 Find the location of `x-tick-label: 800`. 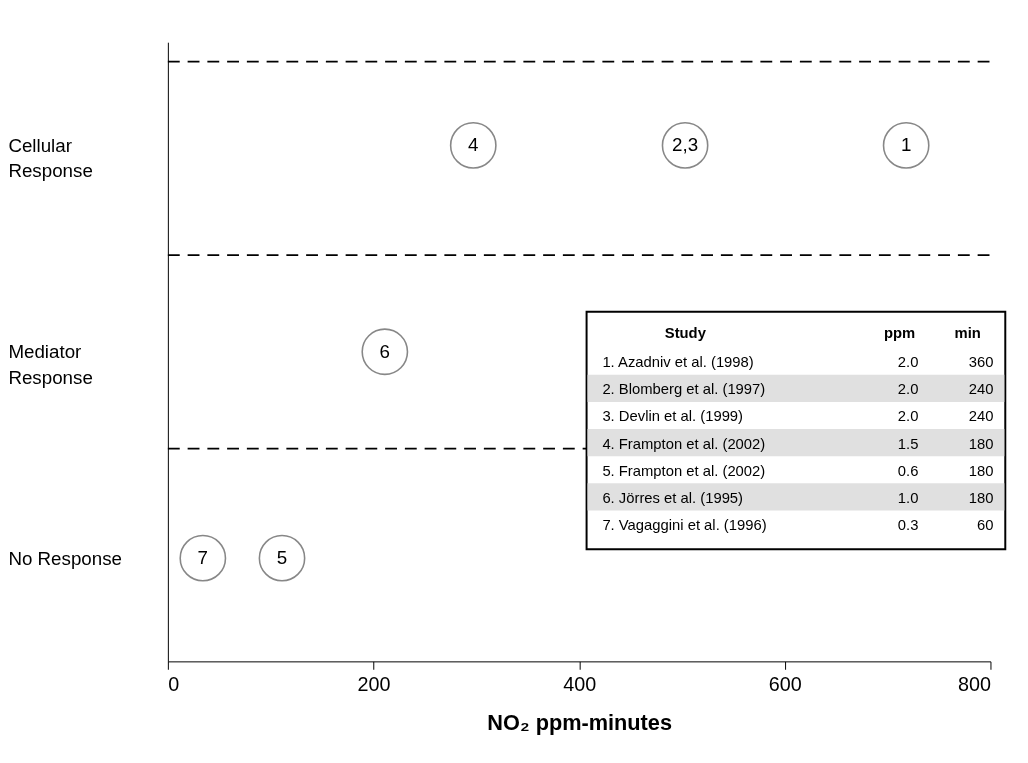

x-tick-label: 800 is located at coordinates (974, 684).